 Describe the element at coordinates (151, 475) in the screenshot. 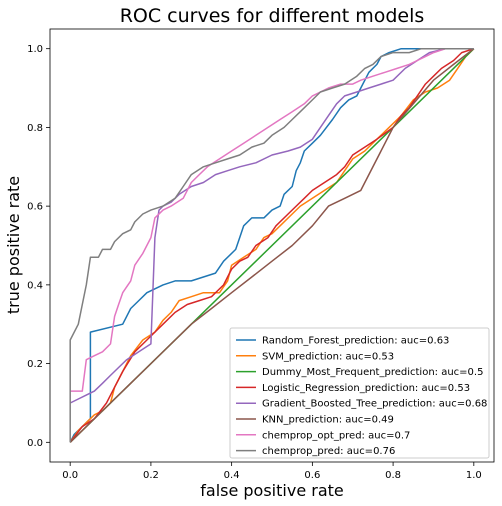

I see `x-tick-label: 0.2` at that location.